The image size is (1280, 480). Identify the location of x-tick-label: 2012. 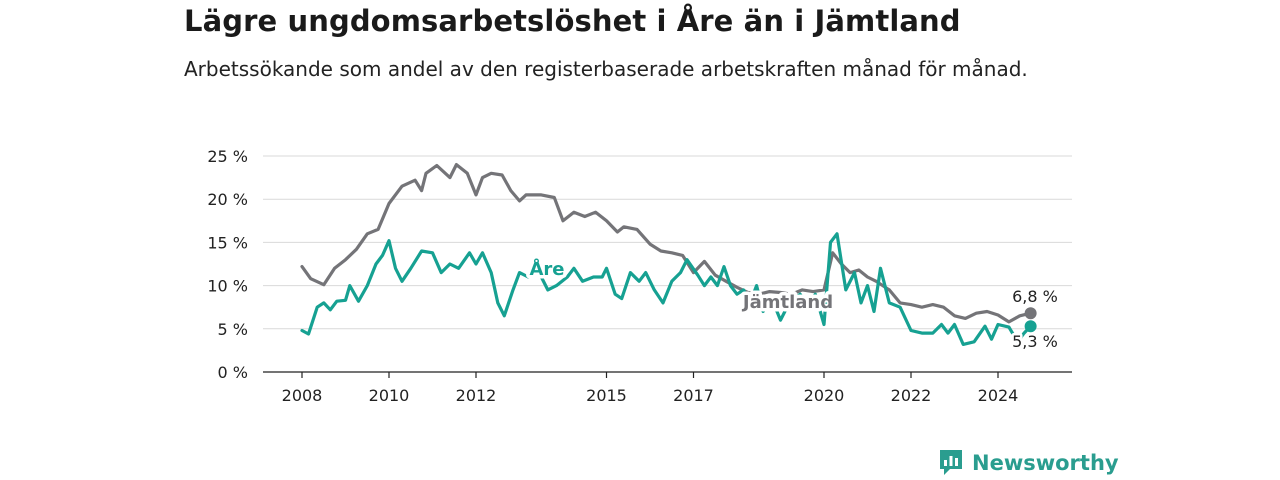
(476, 395).